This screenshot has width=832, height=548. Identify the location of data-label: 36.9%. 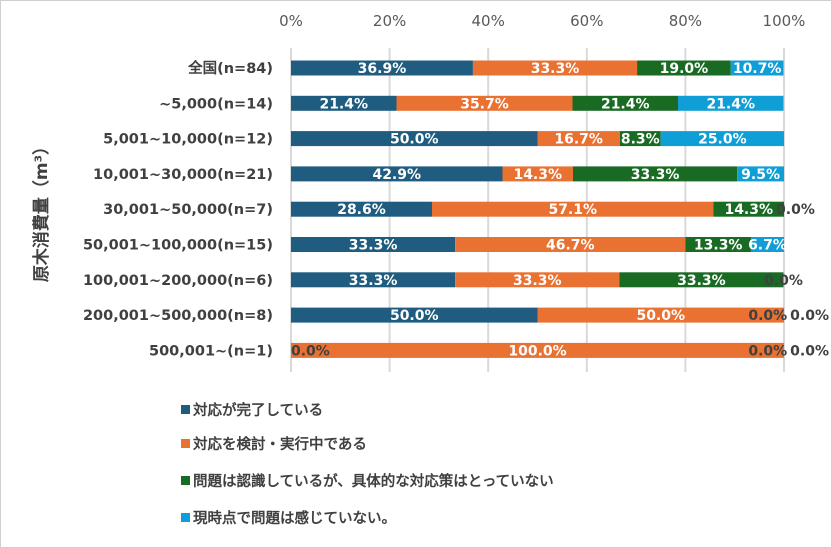
(382, 69).